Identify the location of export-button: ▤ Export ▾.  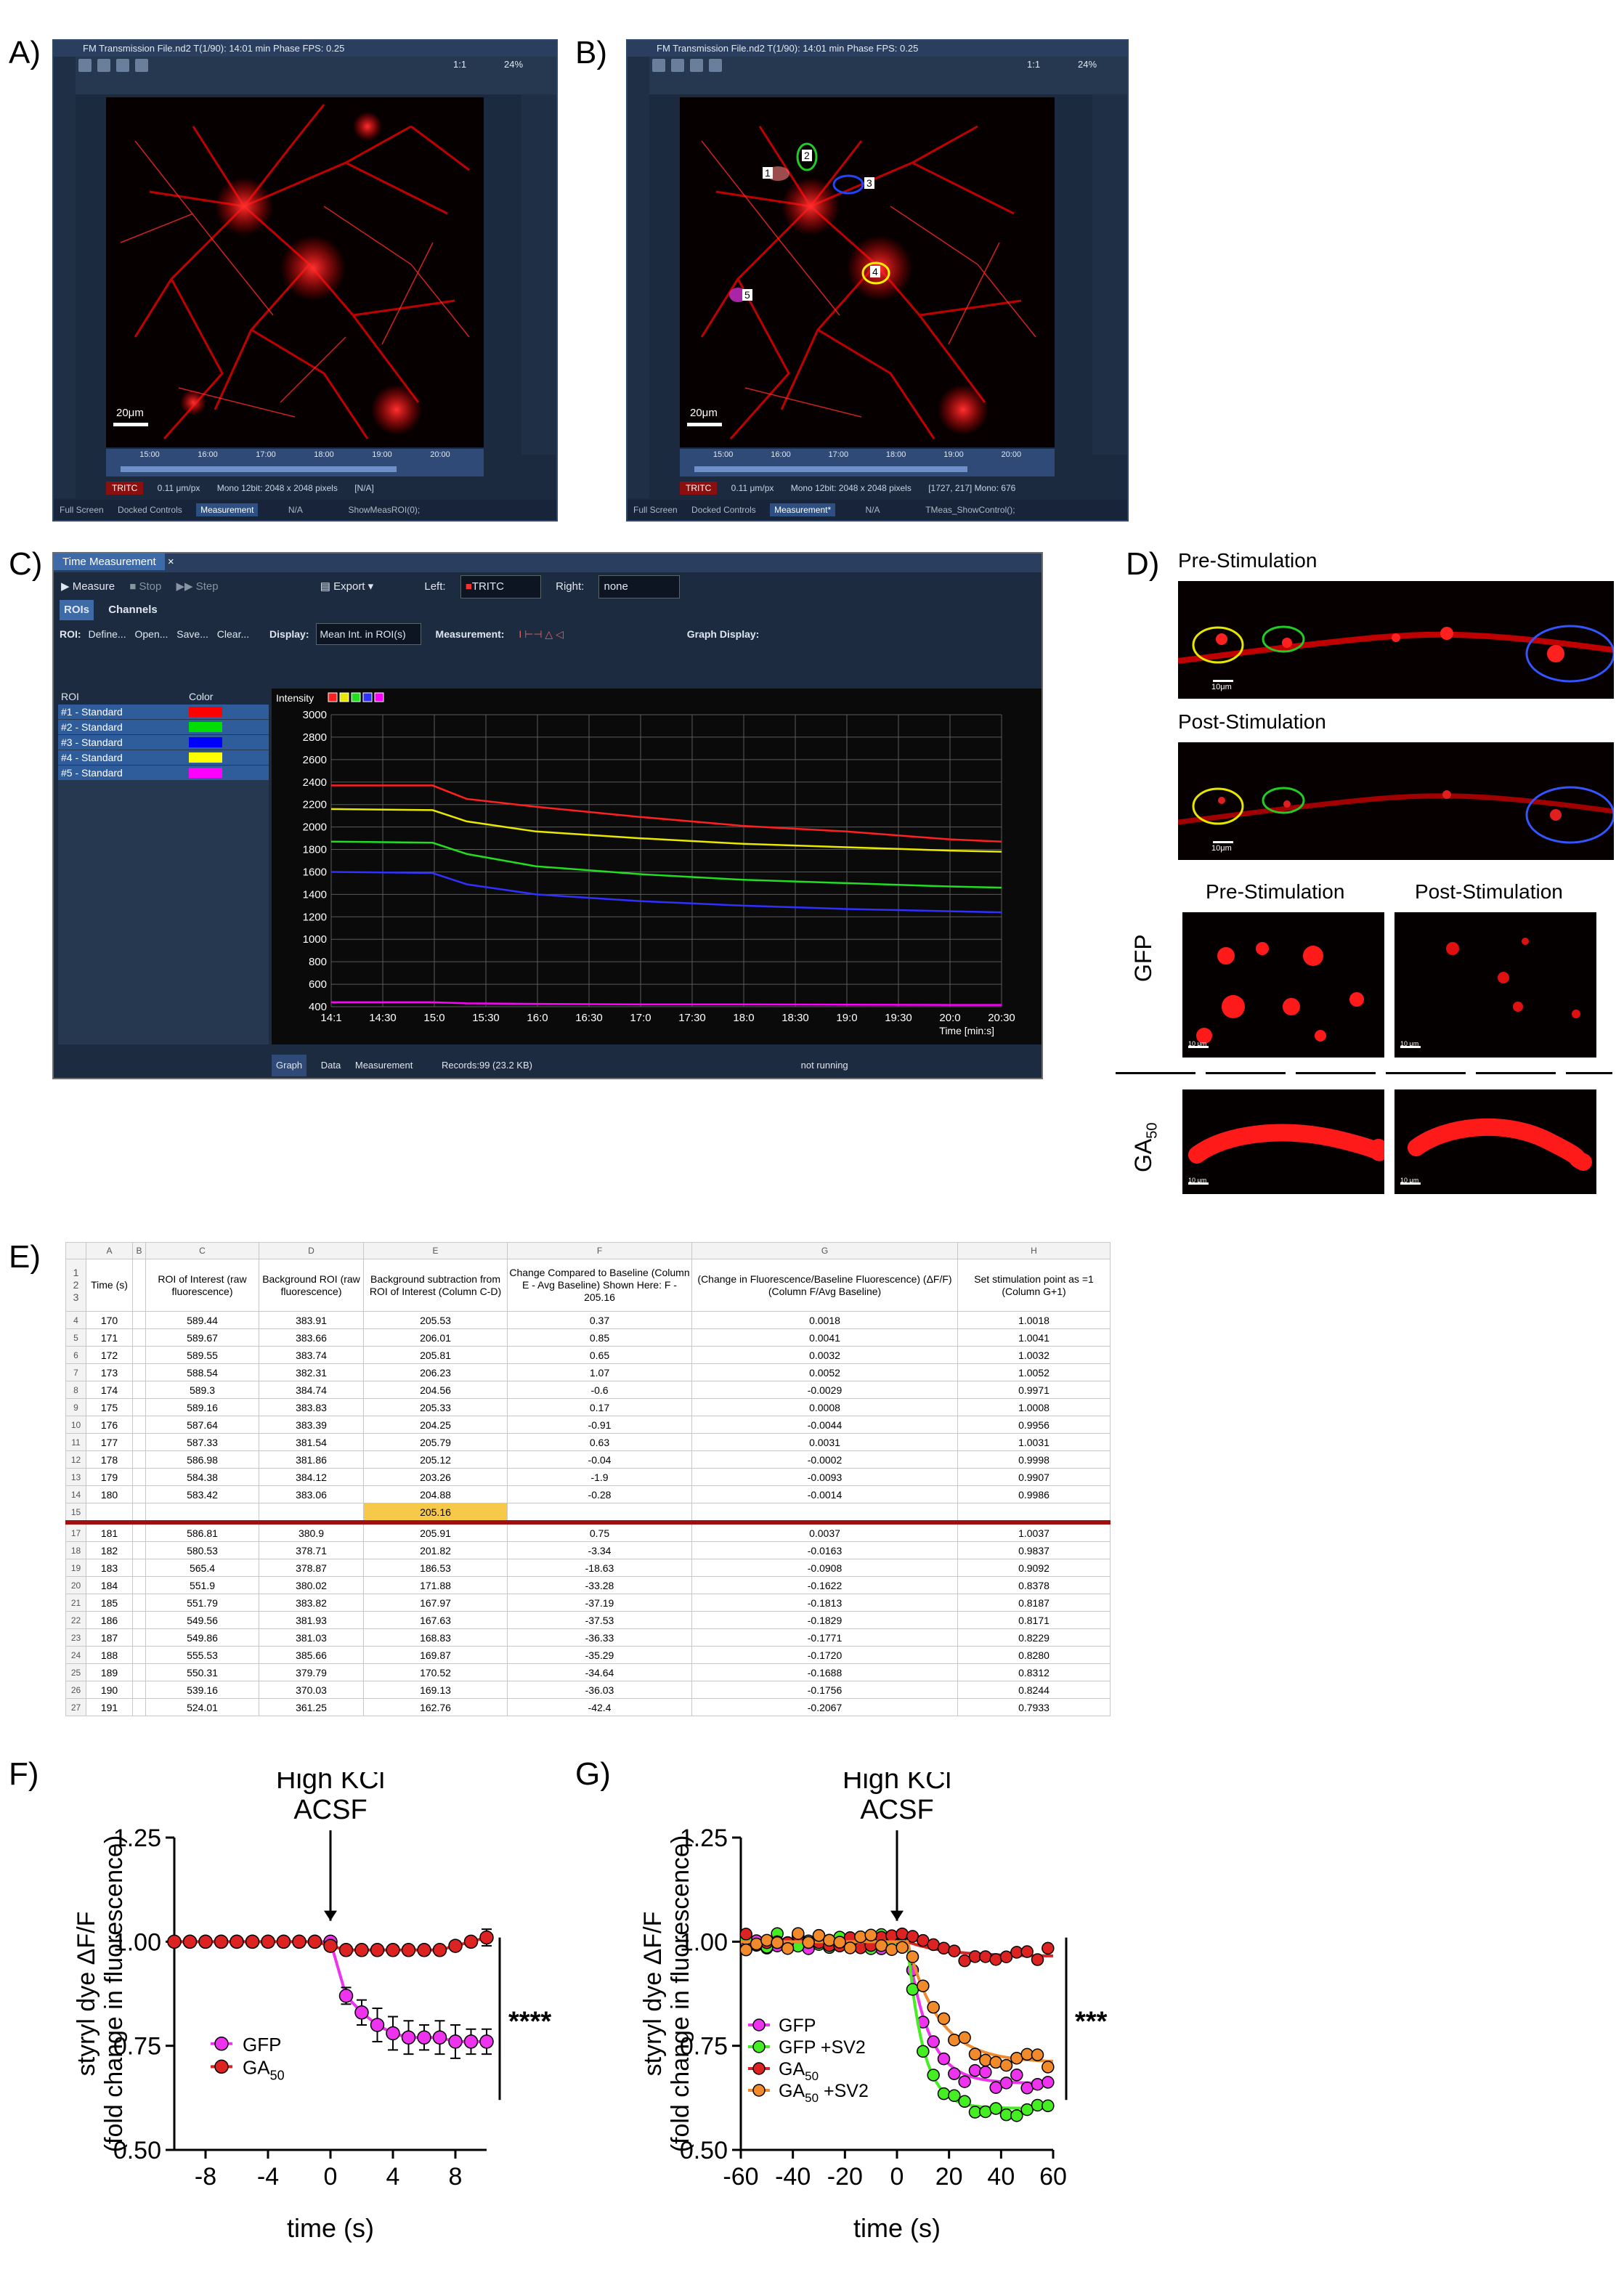
(347, 586).